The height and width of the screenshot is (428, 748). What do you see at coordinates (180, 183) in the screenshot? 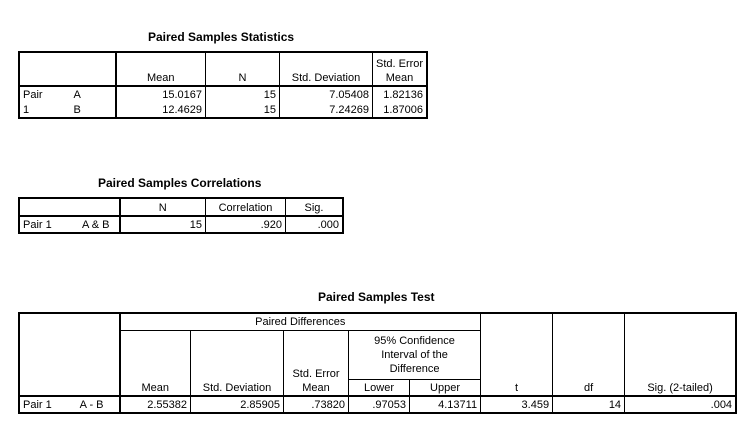
I see `corr-title: Paired Samples Correlations` at bounding box center [180, 183].